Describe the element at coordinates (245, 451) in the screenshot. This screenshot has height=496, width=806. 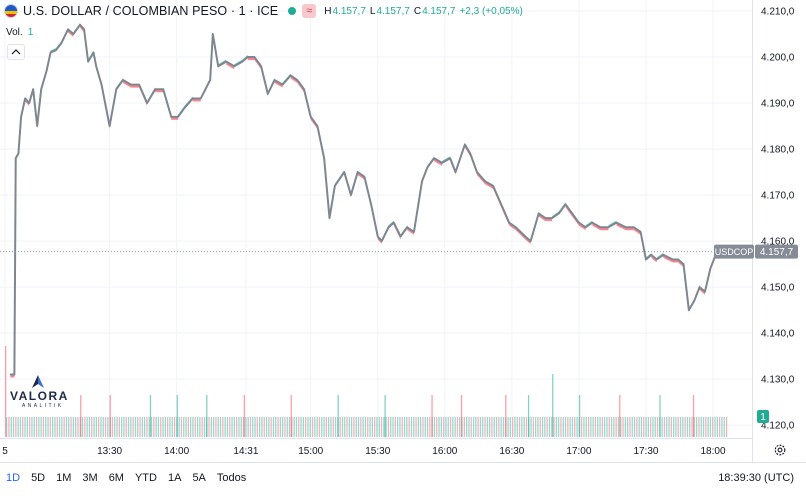
I see `x-tick-label: 14:31` at that location.